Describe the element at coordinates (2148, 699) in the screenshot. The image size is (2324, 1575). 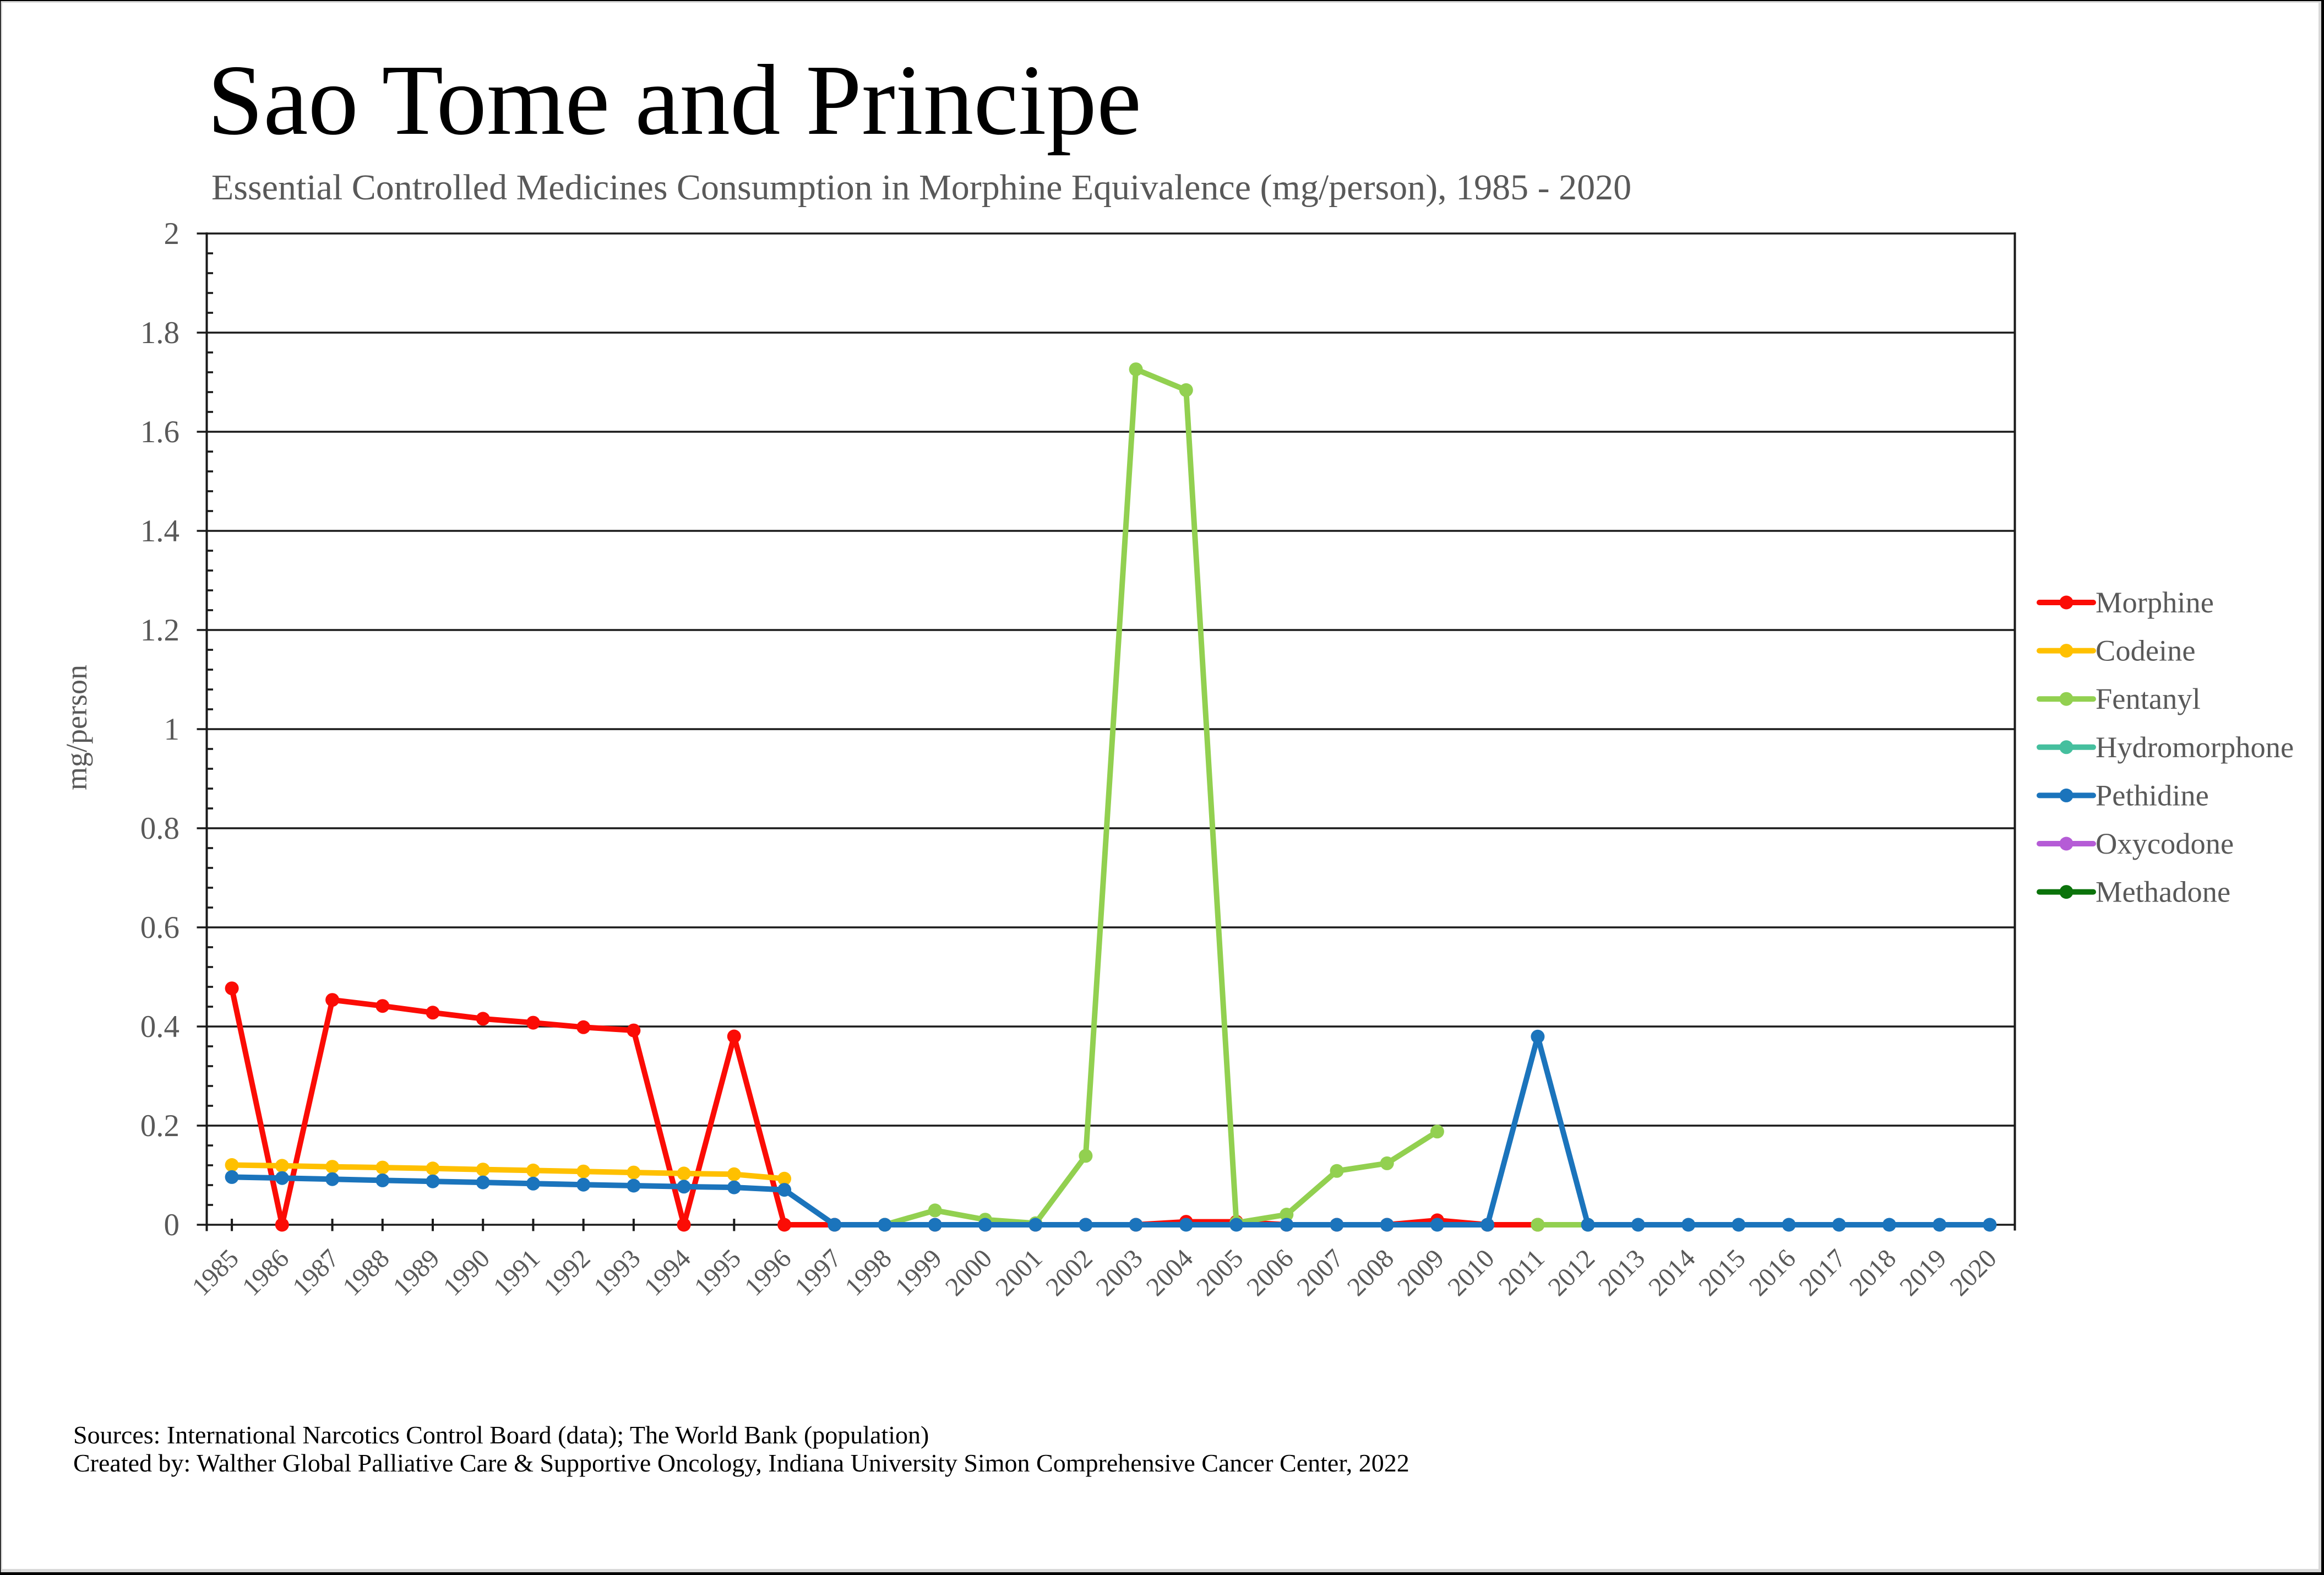
I see `svg-text: Fentanyl` at that location.